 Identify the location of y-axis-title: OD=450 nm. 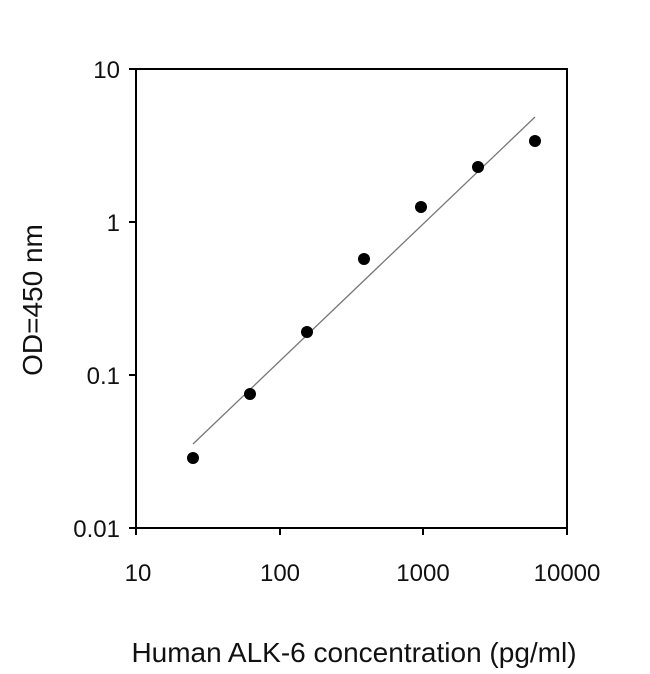
(32, 300).